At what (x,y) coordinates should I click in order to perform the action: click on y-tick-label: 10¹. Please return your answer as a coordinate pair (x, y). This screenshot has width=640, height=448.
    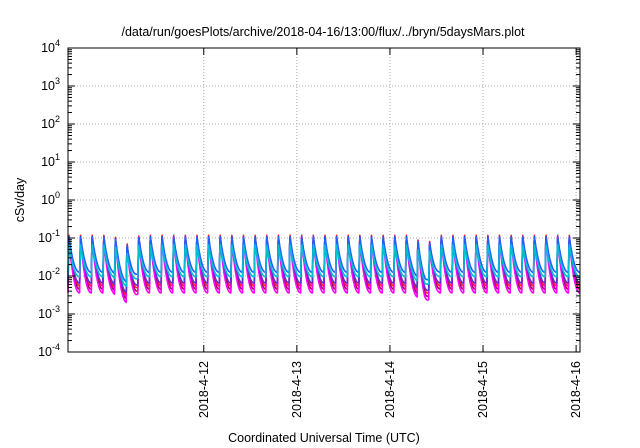
    Looking at the image, I should click on (50, 160).